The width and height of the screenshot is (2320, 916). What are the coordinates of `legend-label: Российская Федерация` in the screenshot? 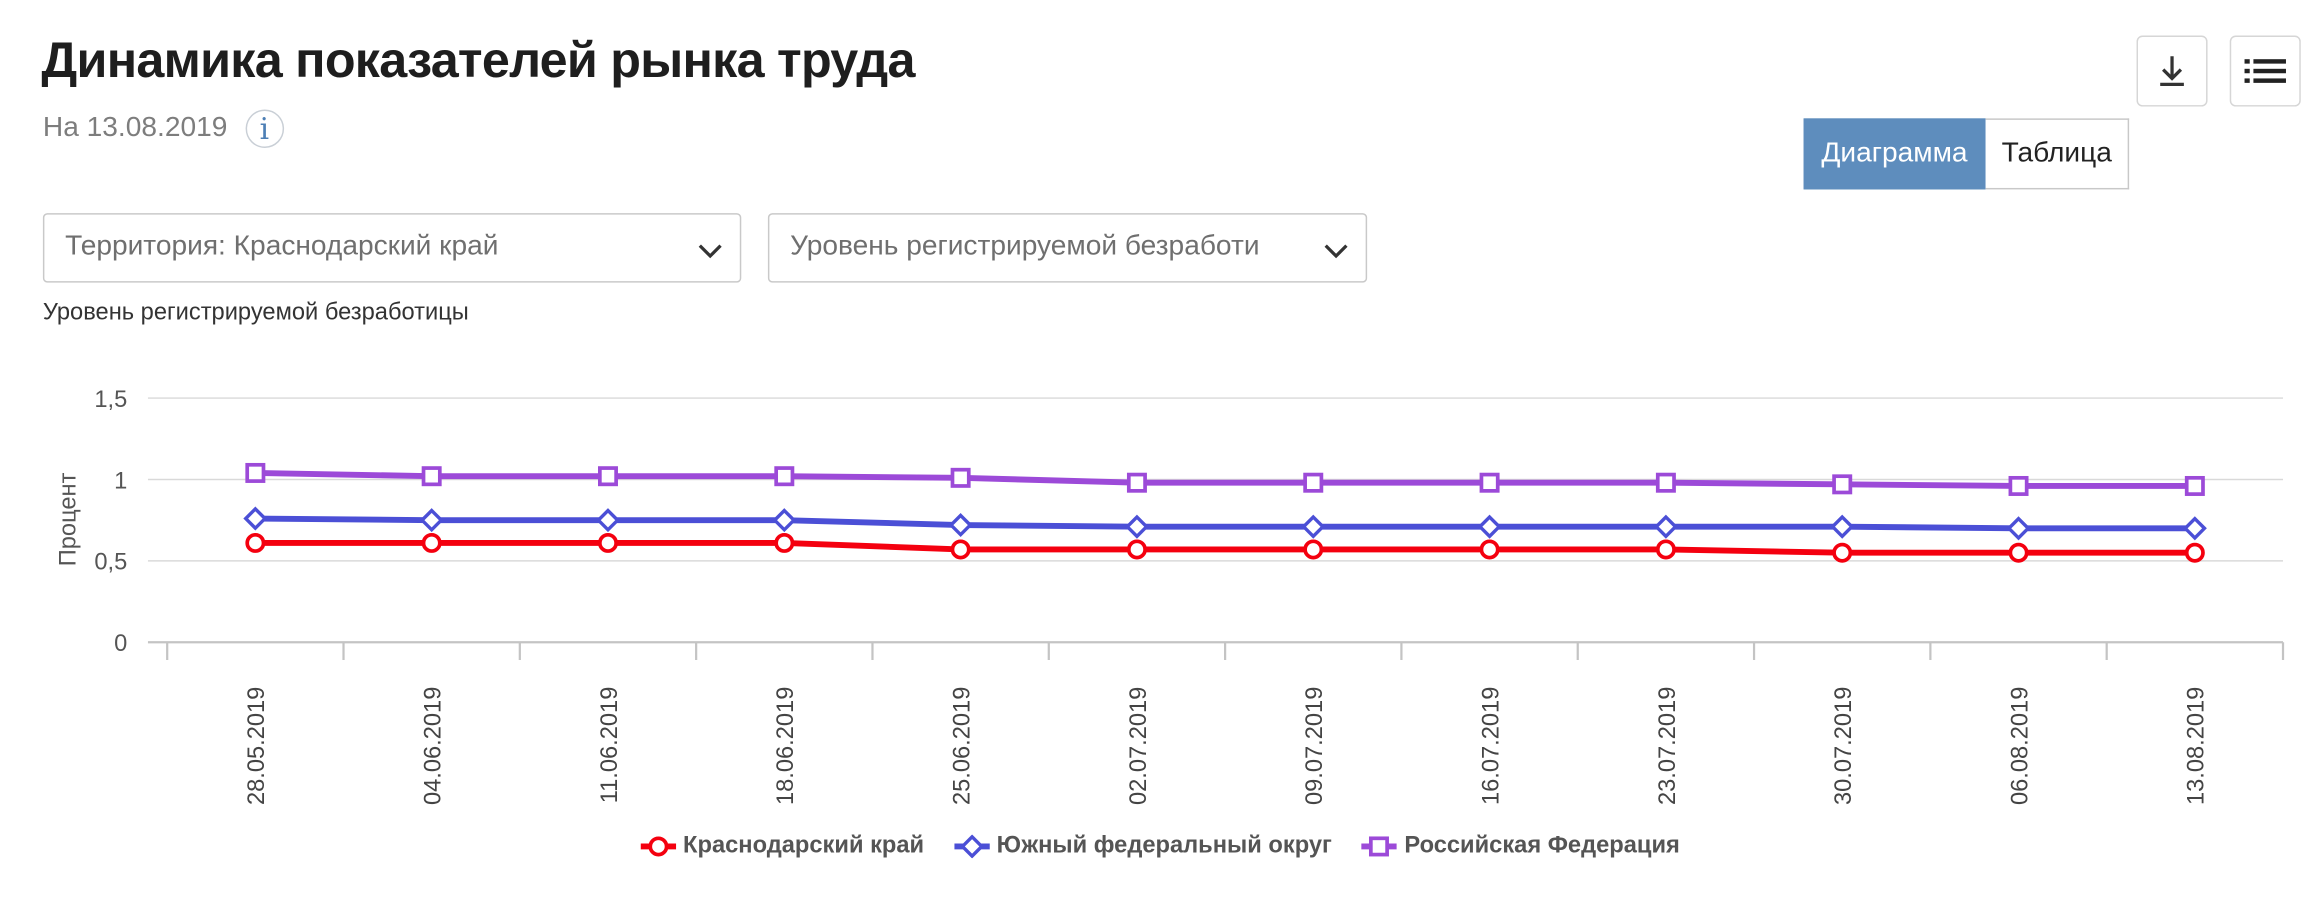 It's located at (1542, 846).